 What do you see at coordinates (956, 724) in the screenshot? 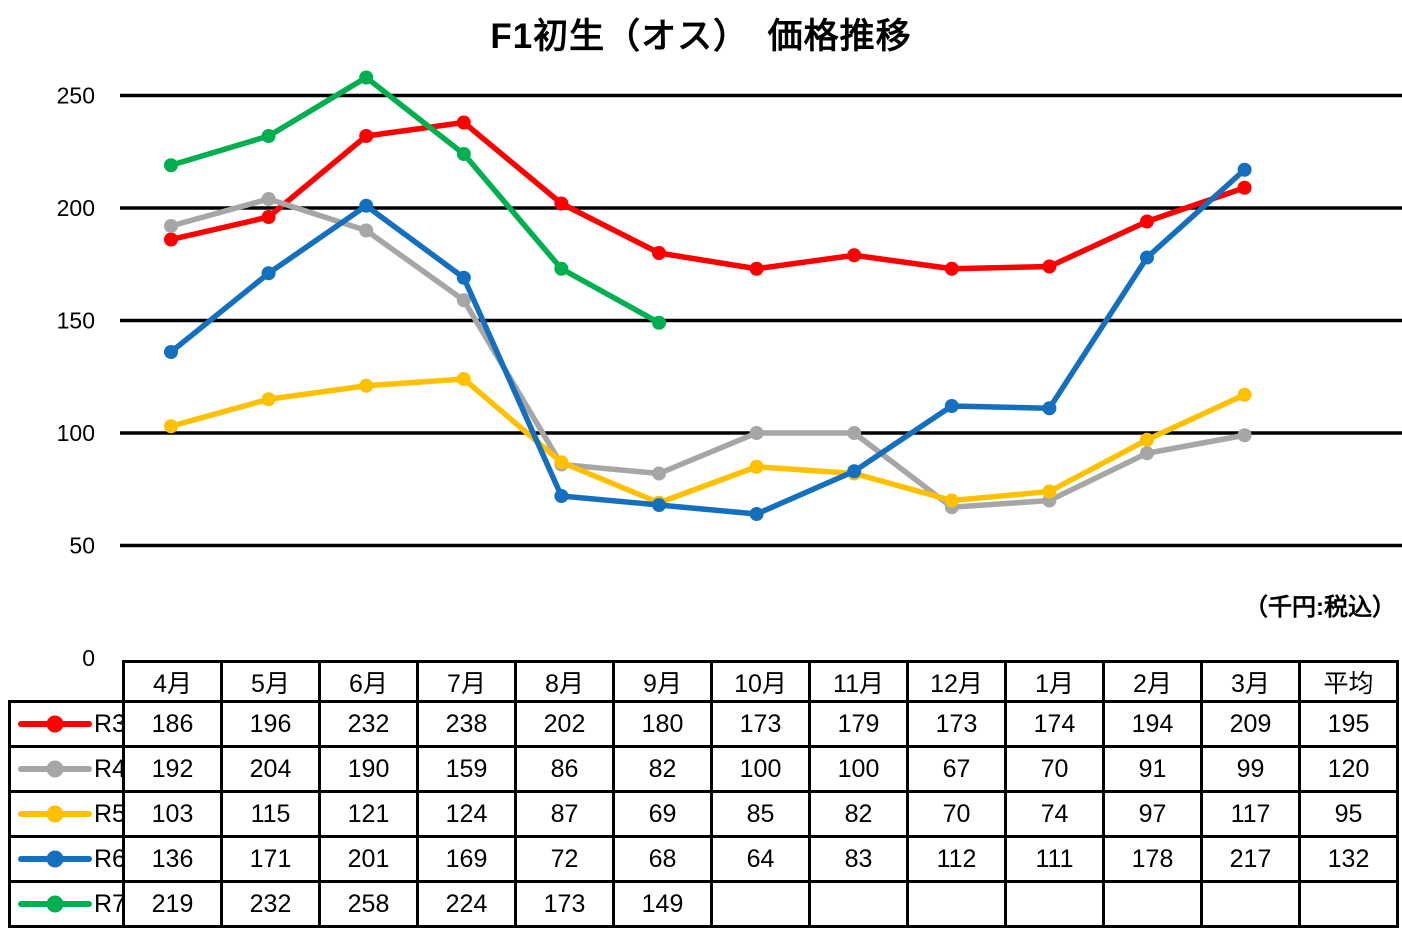
I see `cell-R3-12月: 173` at bounding box center [956, 724].